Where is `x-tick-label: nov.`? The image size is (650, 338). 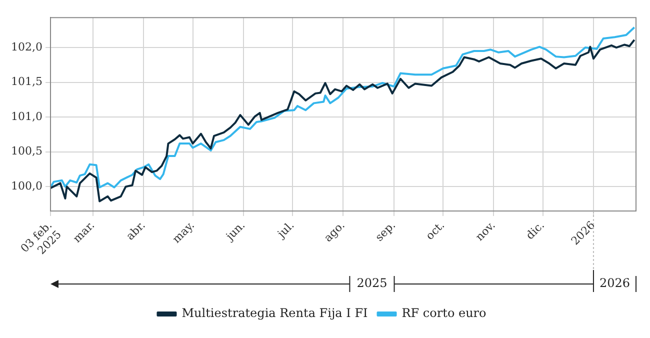
x-tick-label: nov. is located at coordinates (485, 231).